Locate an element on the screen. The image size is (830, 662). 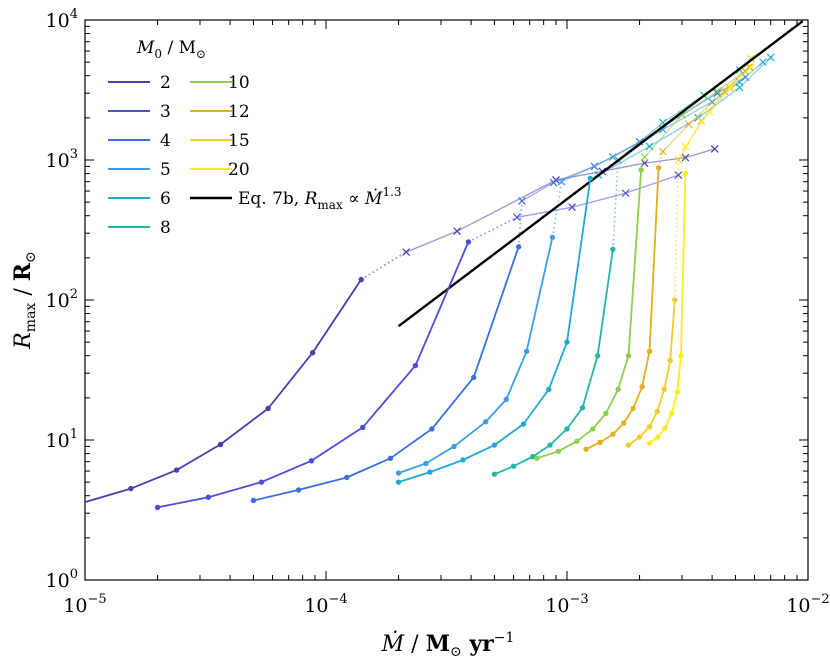
y-tick-label: 10² is located at coordinates (62, 299).